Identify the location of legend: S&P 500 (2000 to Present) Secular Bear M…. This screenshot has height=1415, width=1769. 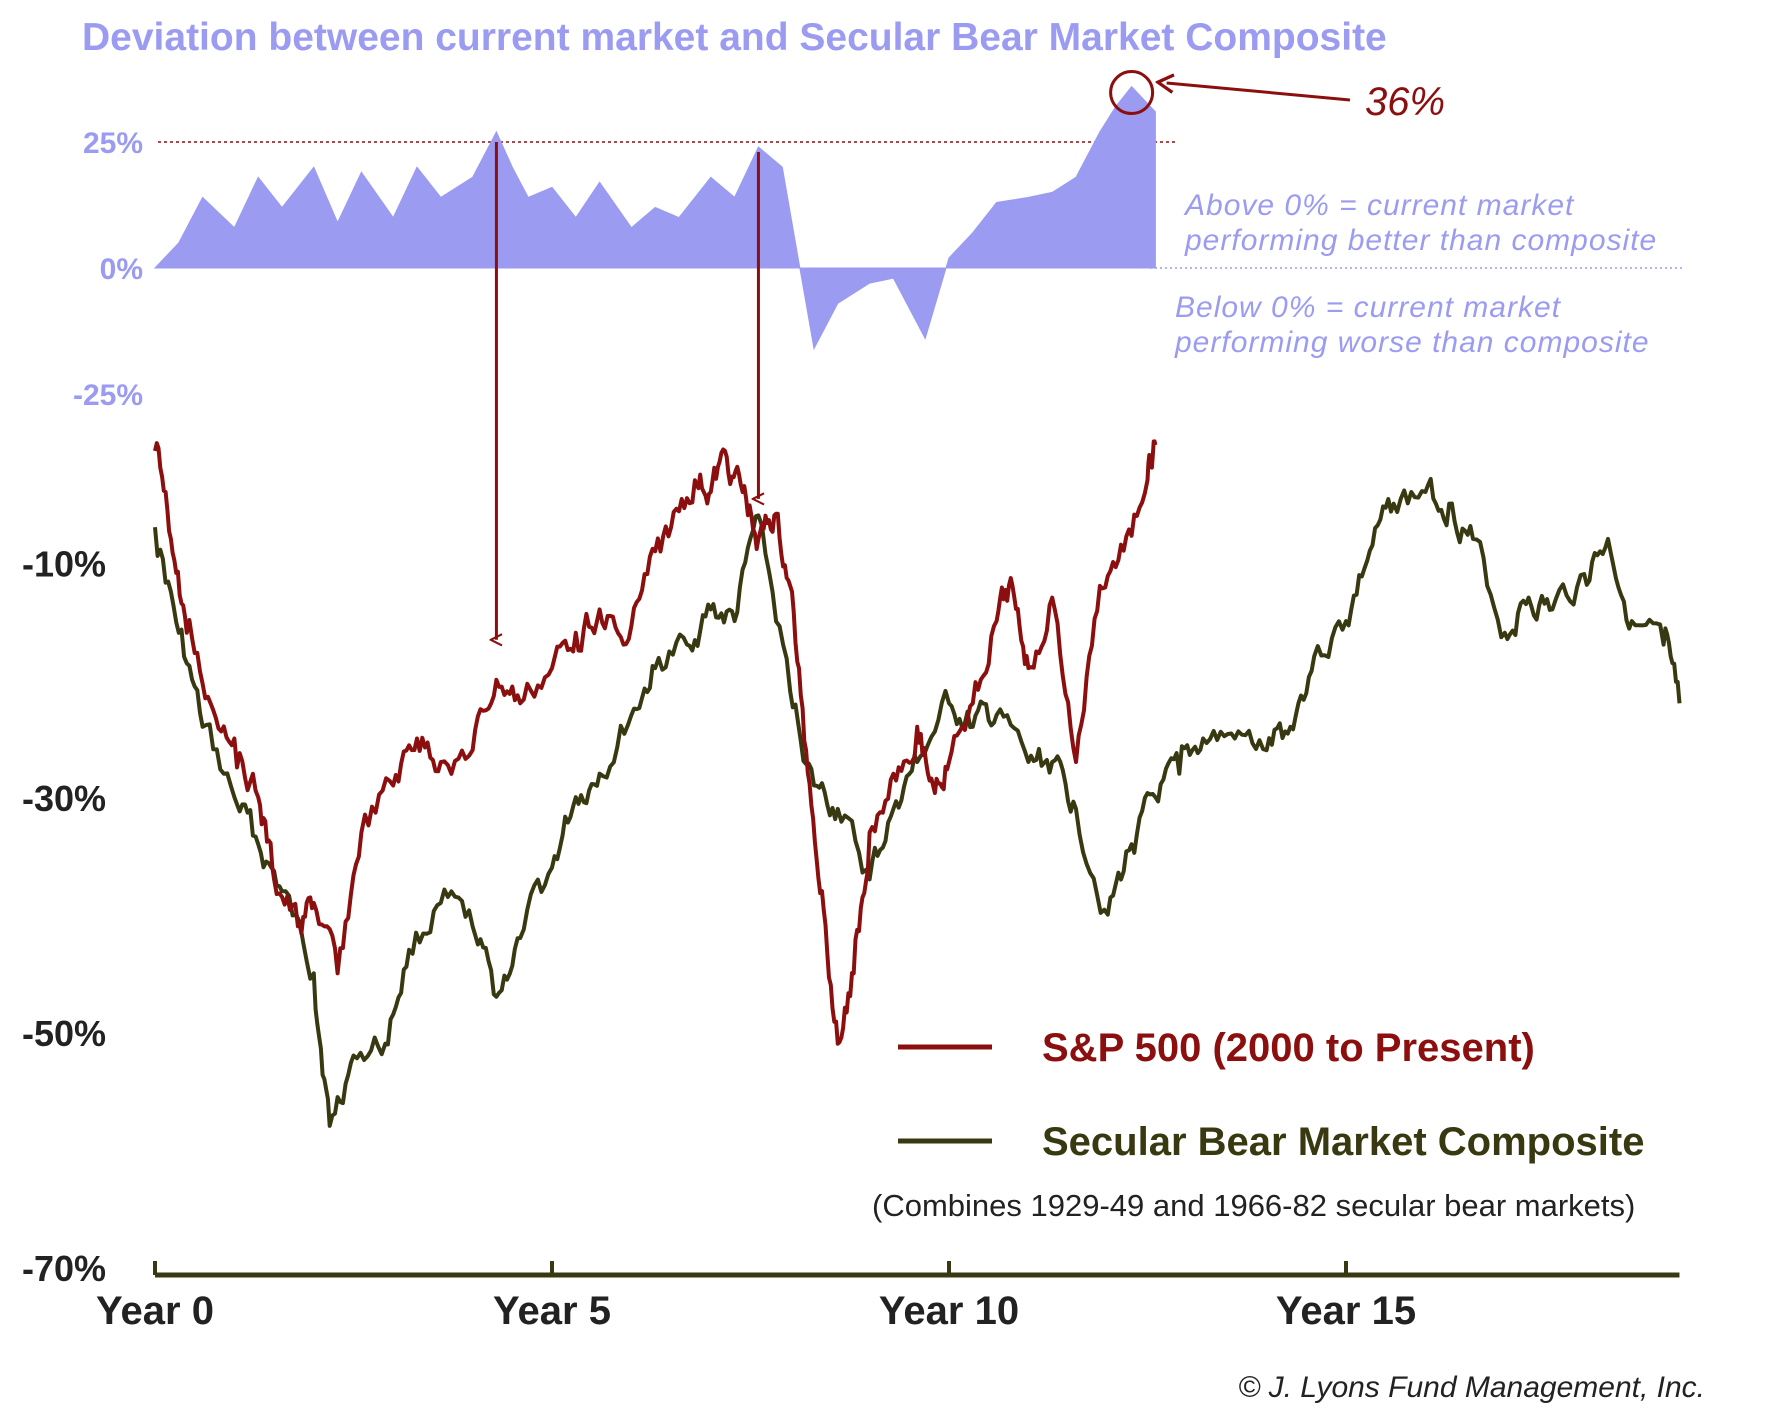
(1258, 1124).